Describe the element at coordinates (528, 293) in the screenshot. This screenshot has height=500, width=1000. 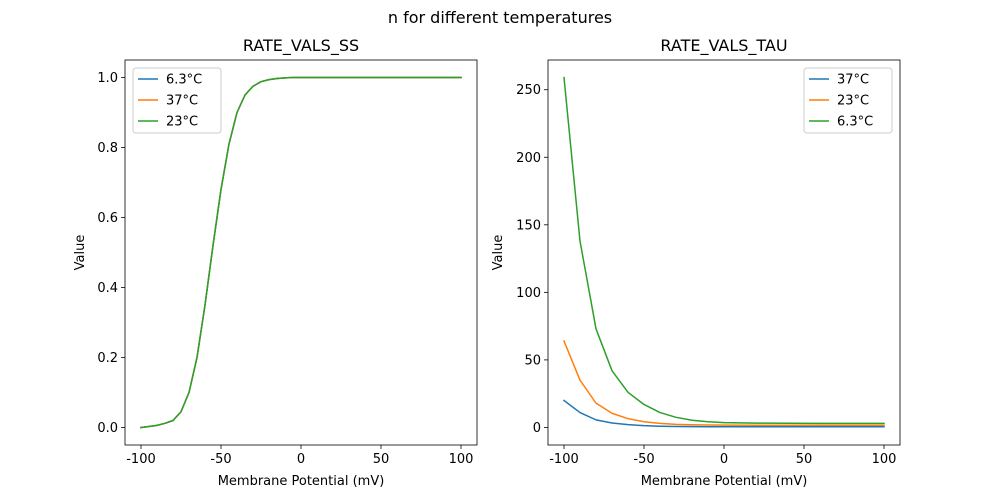
I see `y-tick-label: 100` at that location.